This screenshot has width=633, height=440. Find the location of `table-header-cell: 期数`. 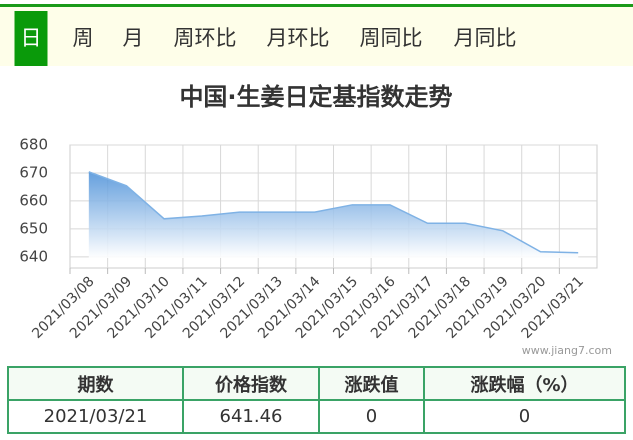

table-header-cell: 期数 is located at coordinates (95, 383).